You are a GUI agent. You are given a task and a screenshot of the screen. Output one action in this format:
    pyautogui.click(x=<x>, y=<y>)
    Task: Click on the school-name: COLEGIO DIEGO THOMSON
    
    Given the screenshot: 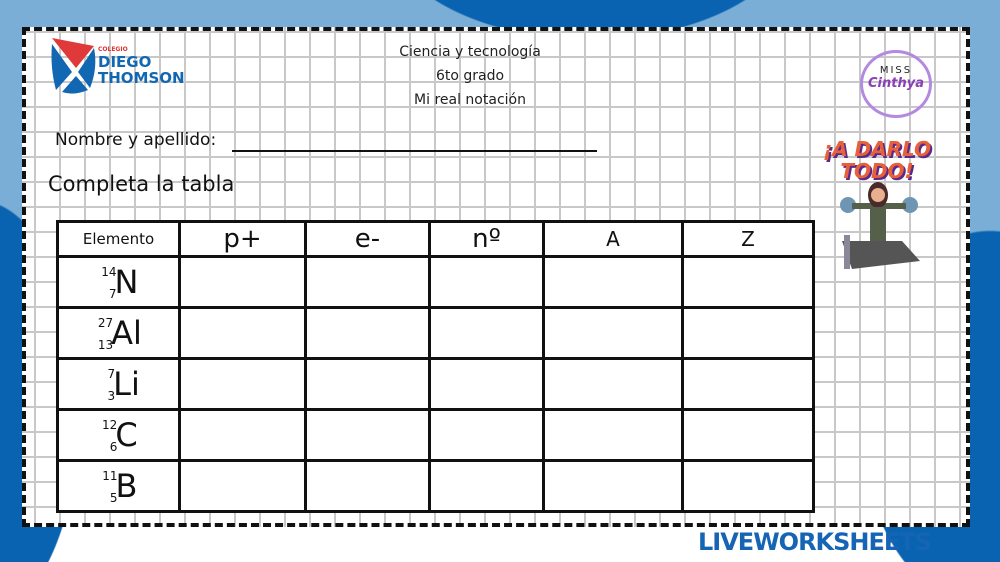 What is the action you would take?
    pyautogui.click(x=141, y=66)
    